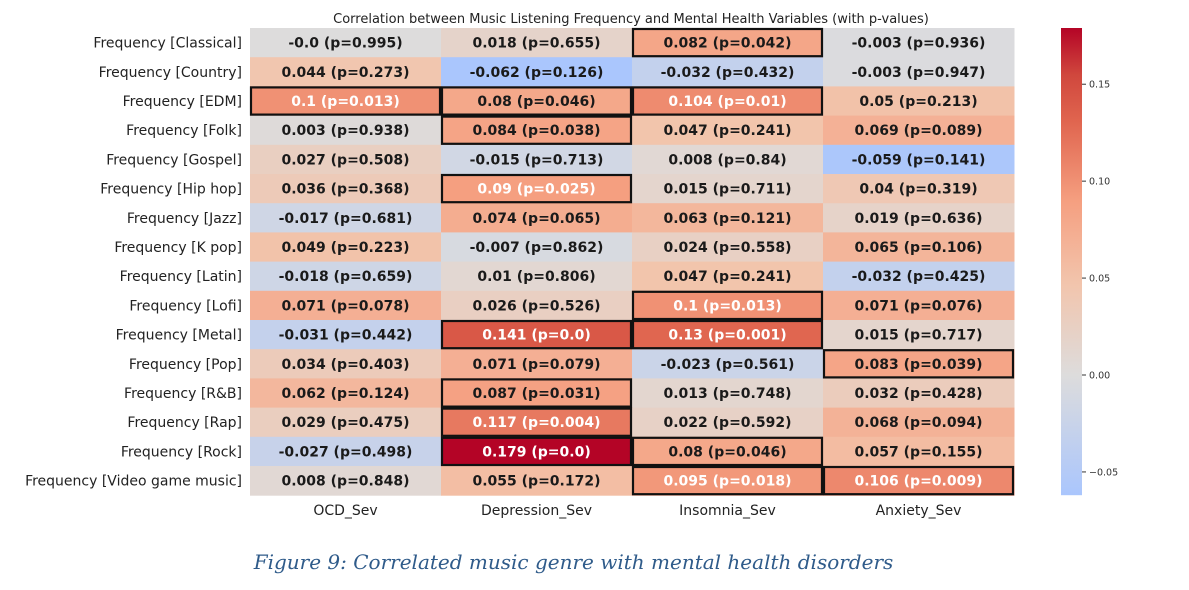 This screenshot has width=1189, height=590. What do you see at coordinates (185, 306) in the screenshot?
I see `row-label: Frequency [Lofi]` at bounding box center [185, 306].